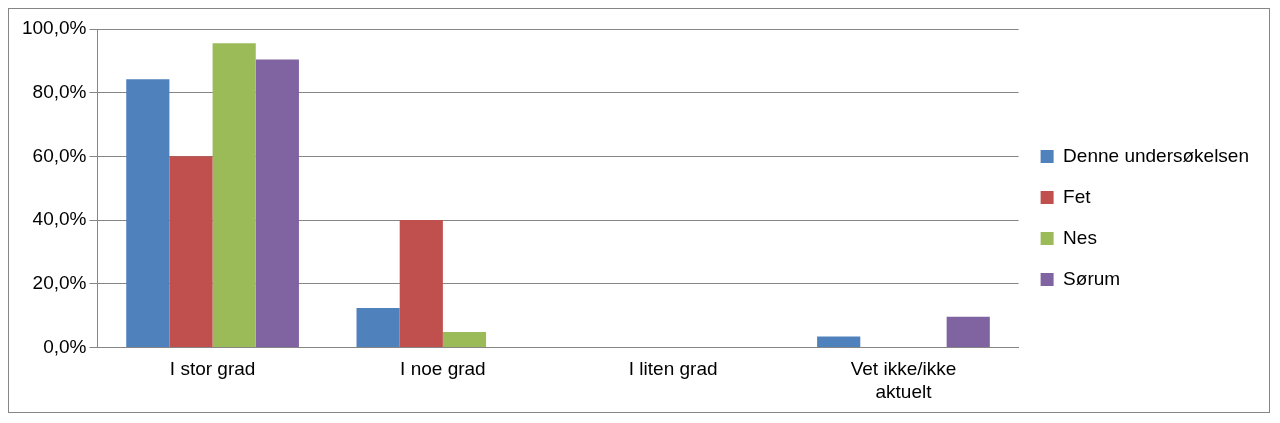 This screenshot has height=423, width=1280. What do you see at coordinates (59, 282) in the screenshot?
I see `y-tick-label: 20,0%` at bounding box center [59, 282].